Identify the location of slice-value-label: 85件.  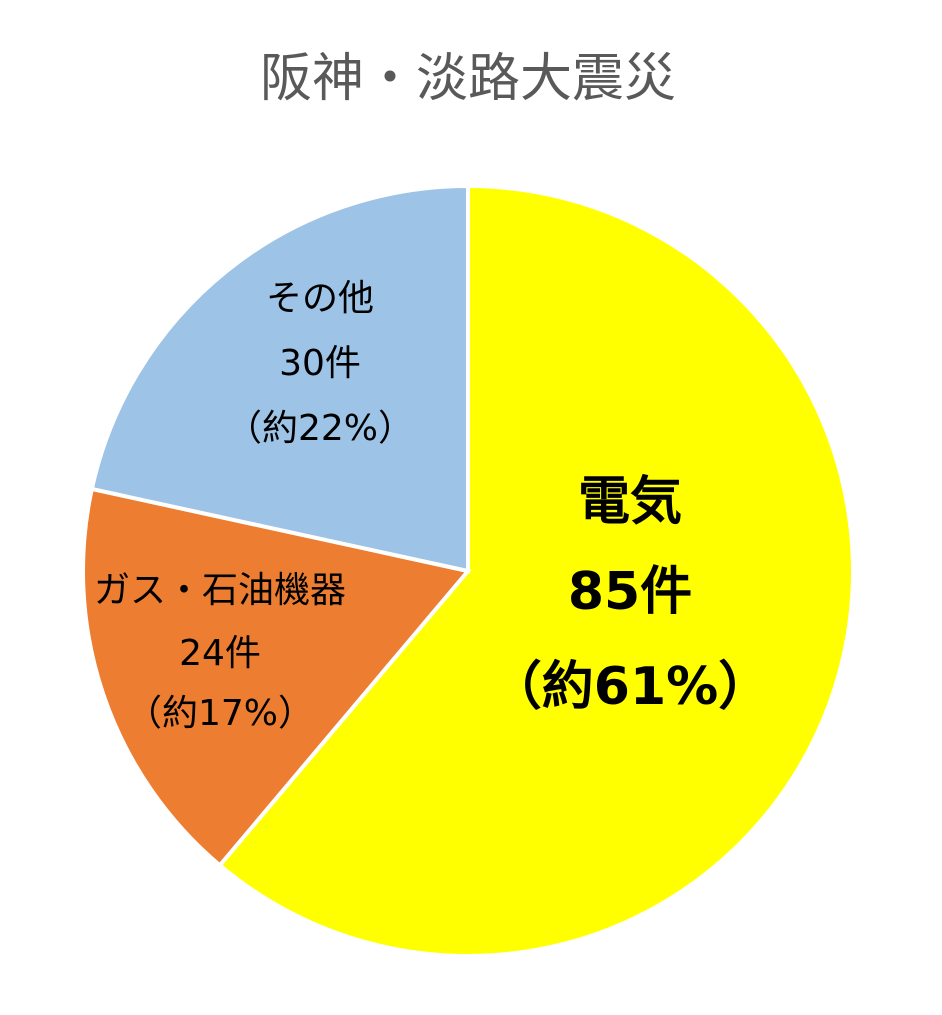
(630, 592).